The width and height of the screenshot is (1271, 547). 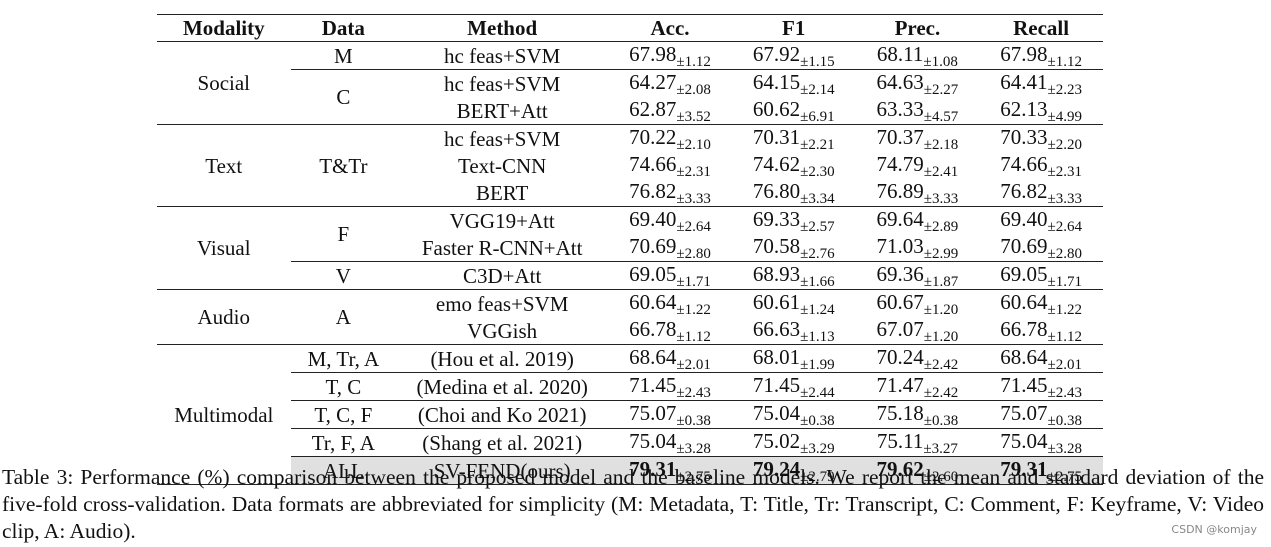 What do you see at coordinates (917, 138) in the screenshot?
I see `prec-cell: 70.37±2.18` at bounding box center [917, 138].